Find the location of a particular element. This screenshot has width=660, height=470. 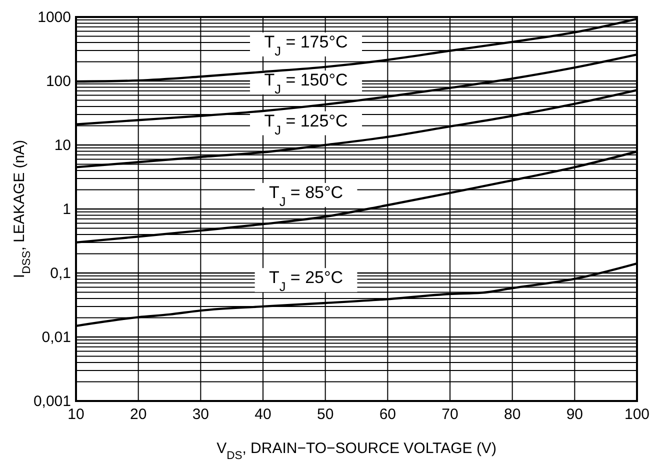

y-tick-label: 100 is located at coordinates (58, 81).